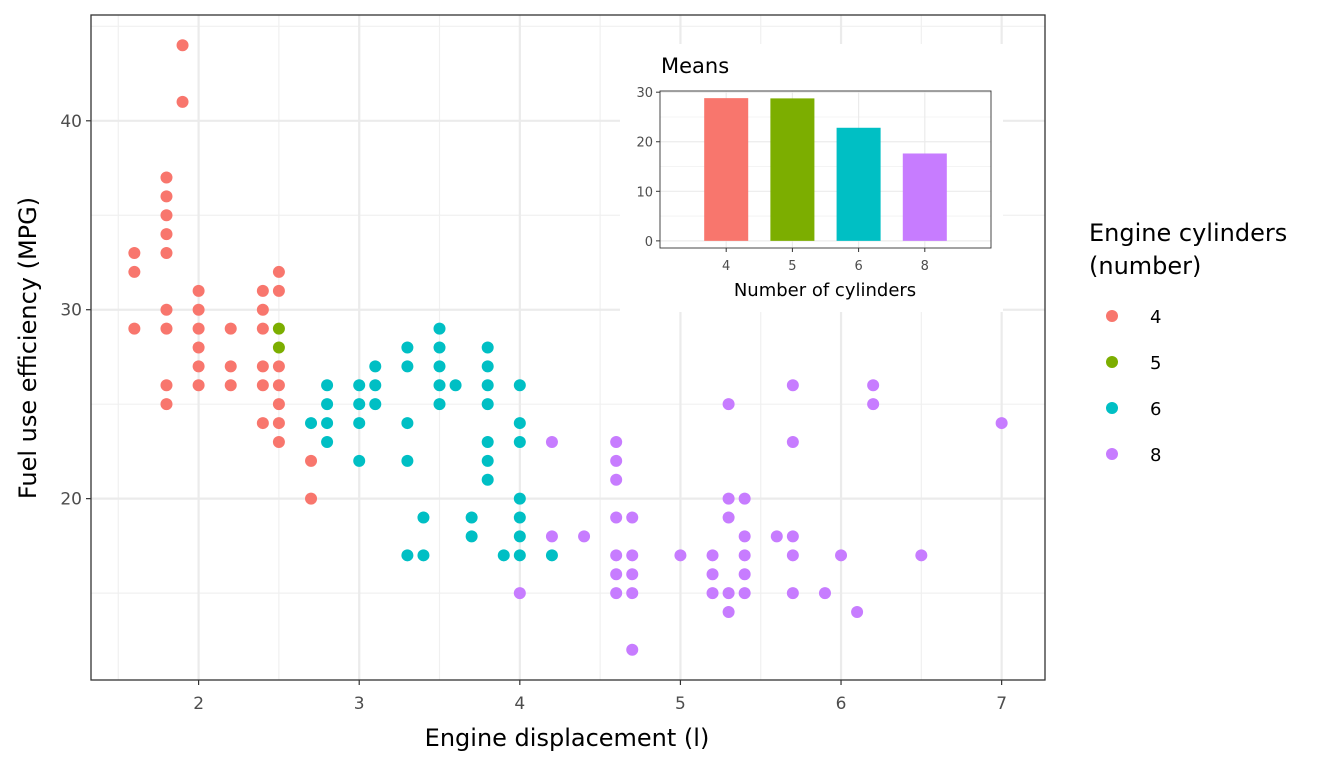  Describe the element at coordinates (825, 169) in the screenshot. I see `inset-plot-border` at that location.